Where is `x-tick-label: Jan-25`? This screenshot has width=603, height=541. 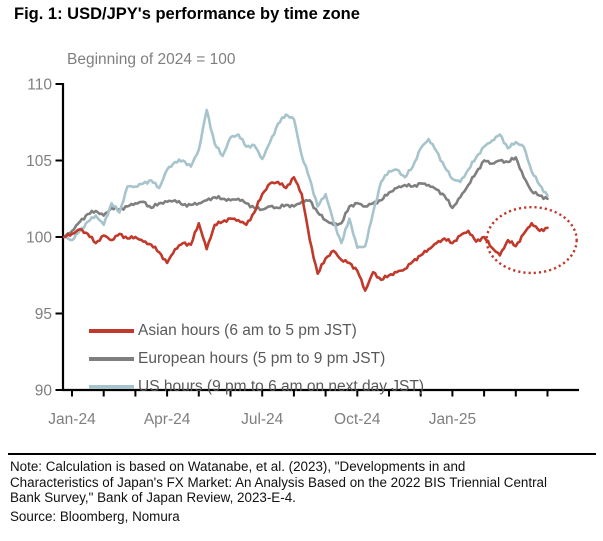 x-tick-label: Jan-25 is located at coordinates (452, 419).